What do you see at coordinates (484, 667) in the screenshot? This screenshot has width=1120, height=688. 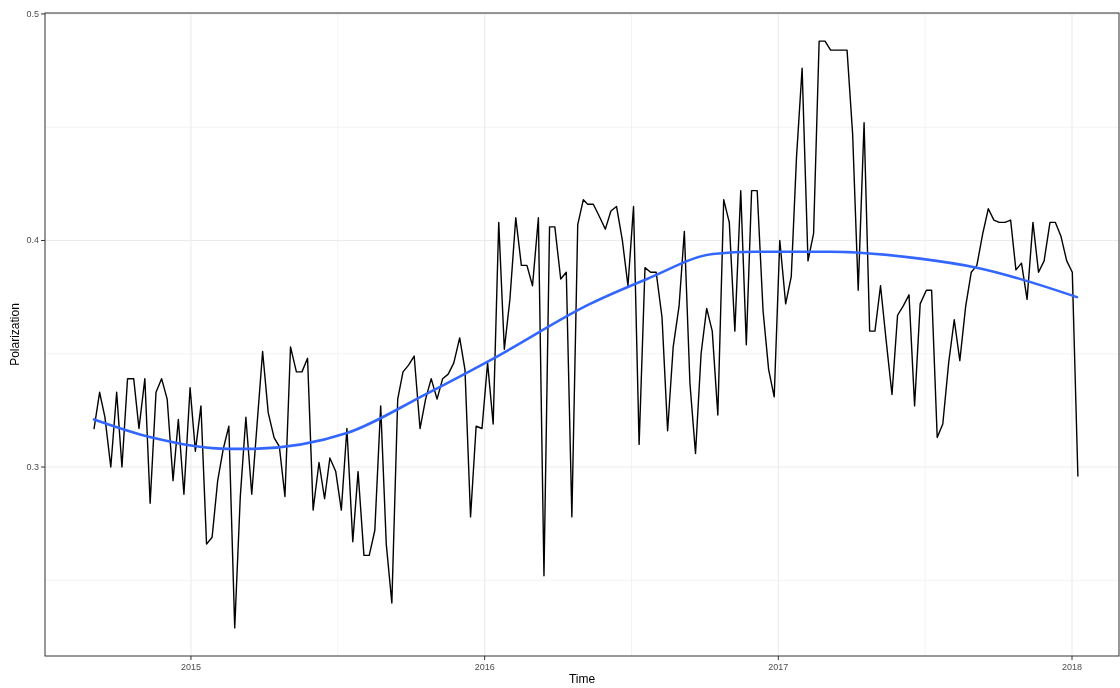 I see `x-tick-label: 2016` at bounding box center [484, 667].